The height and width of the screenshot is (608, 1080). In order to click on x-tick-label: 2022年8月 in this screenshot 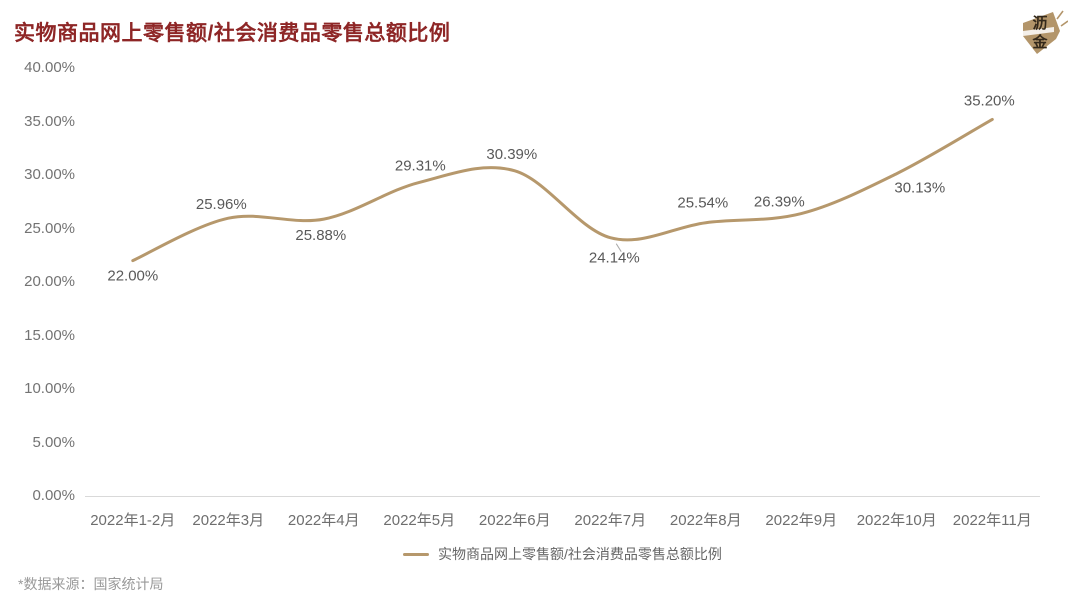, I will do `click(705, 520)`.